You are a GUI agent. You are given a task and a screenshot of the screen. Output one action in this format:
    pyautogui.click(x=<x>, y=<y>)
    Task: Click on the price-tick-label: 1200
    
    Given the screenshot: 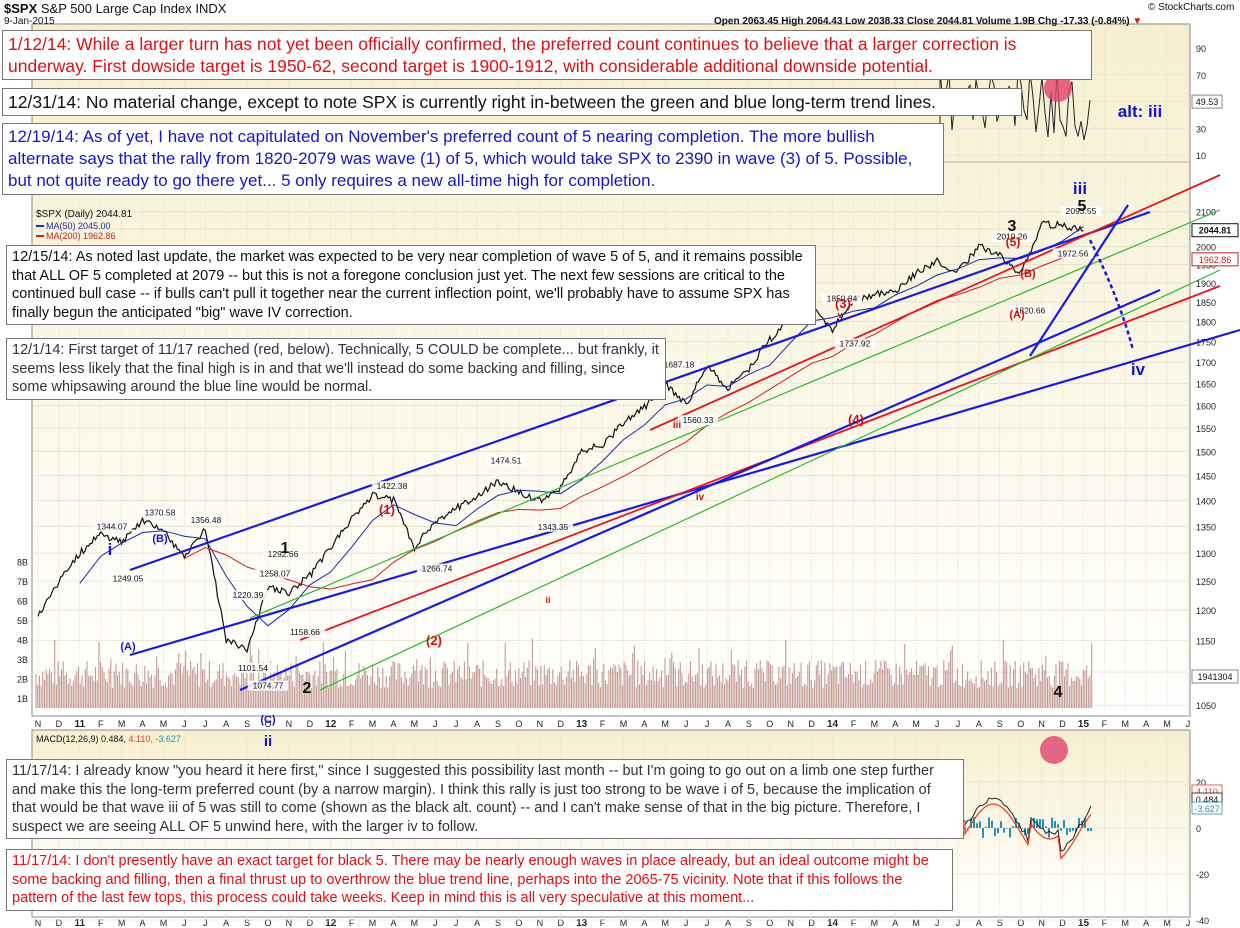 What is the action you would take?
    pyautogui.click(x=1206, y=611)
    